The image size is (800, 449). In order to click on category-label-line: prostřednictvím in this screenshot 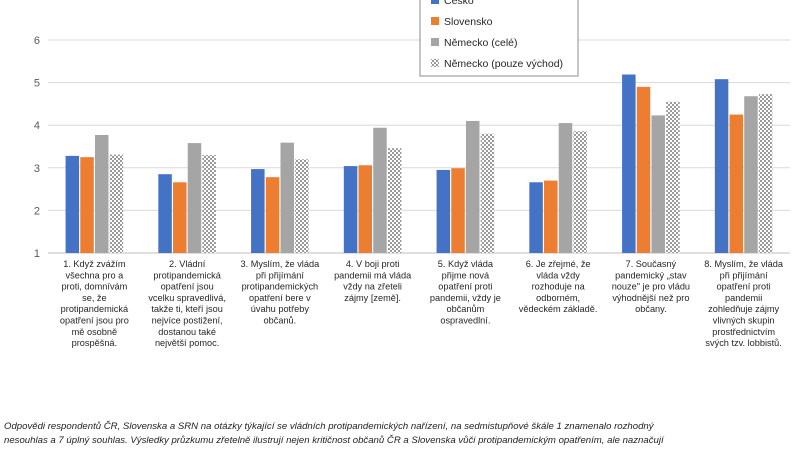, I will do `click(743, 332)`.